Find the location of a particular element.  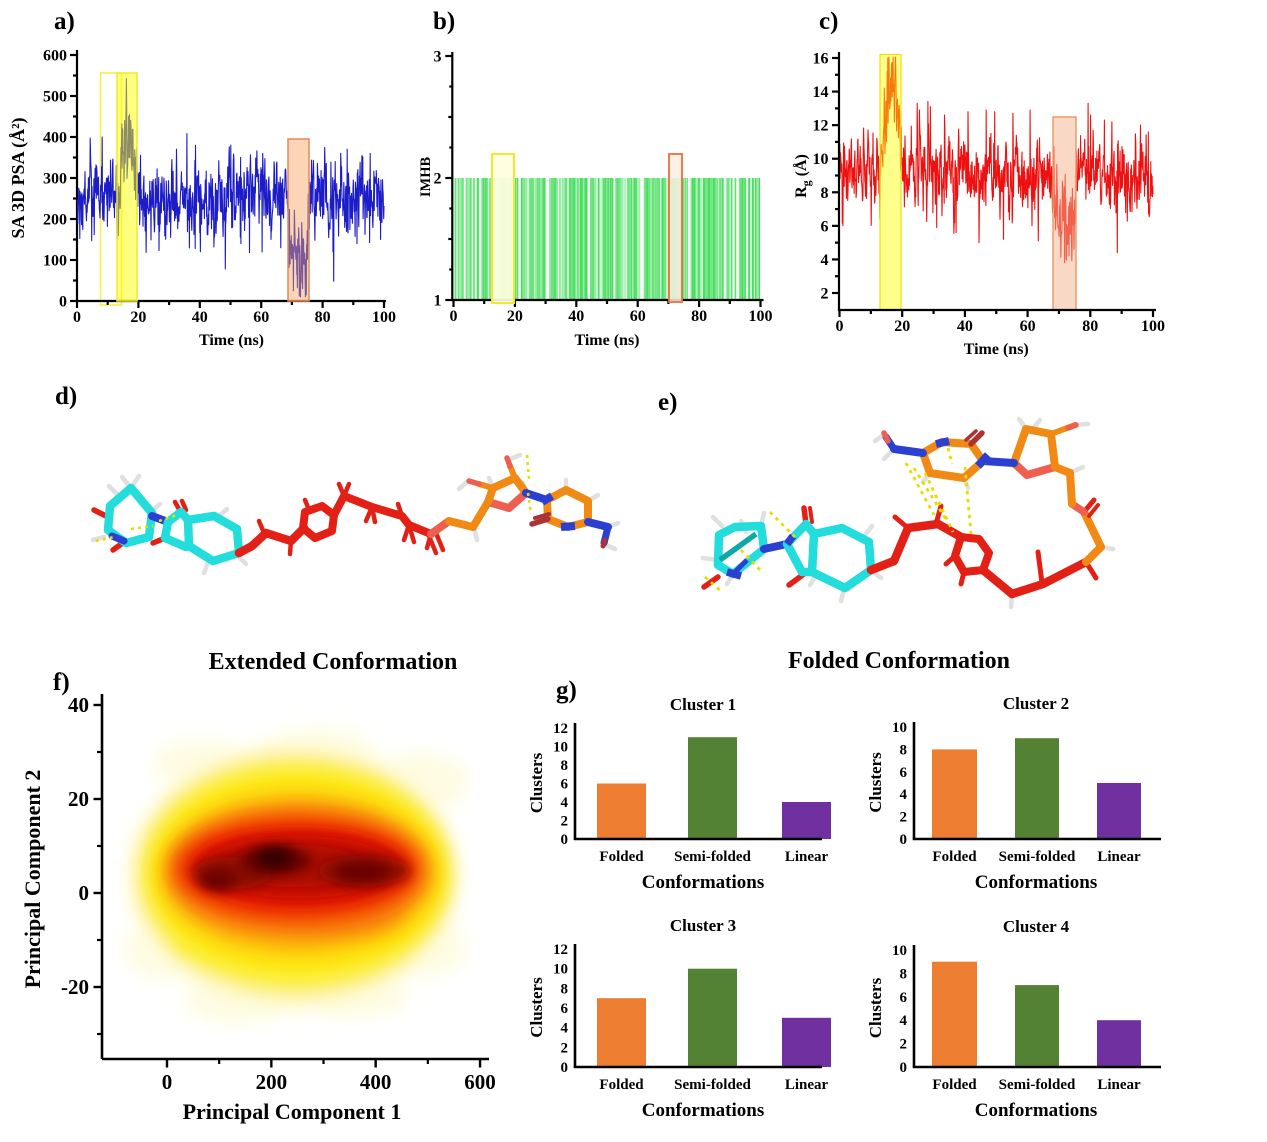

svg-text: Principal Component 2 is located at coordinates (32, 879).